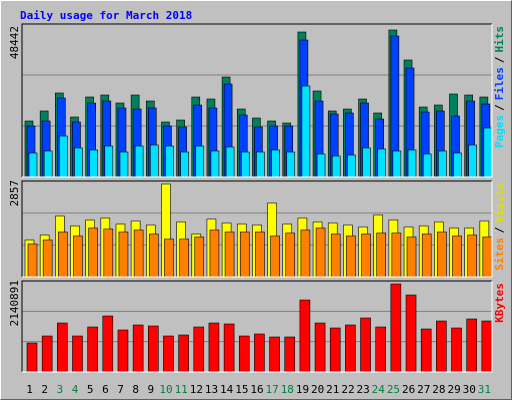 This screenshot has width=512, height=400. Describe the element at coordinates (499, 39) in the screenshot. I see `legend-entry: Hits` at that location.